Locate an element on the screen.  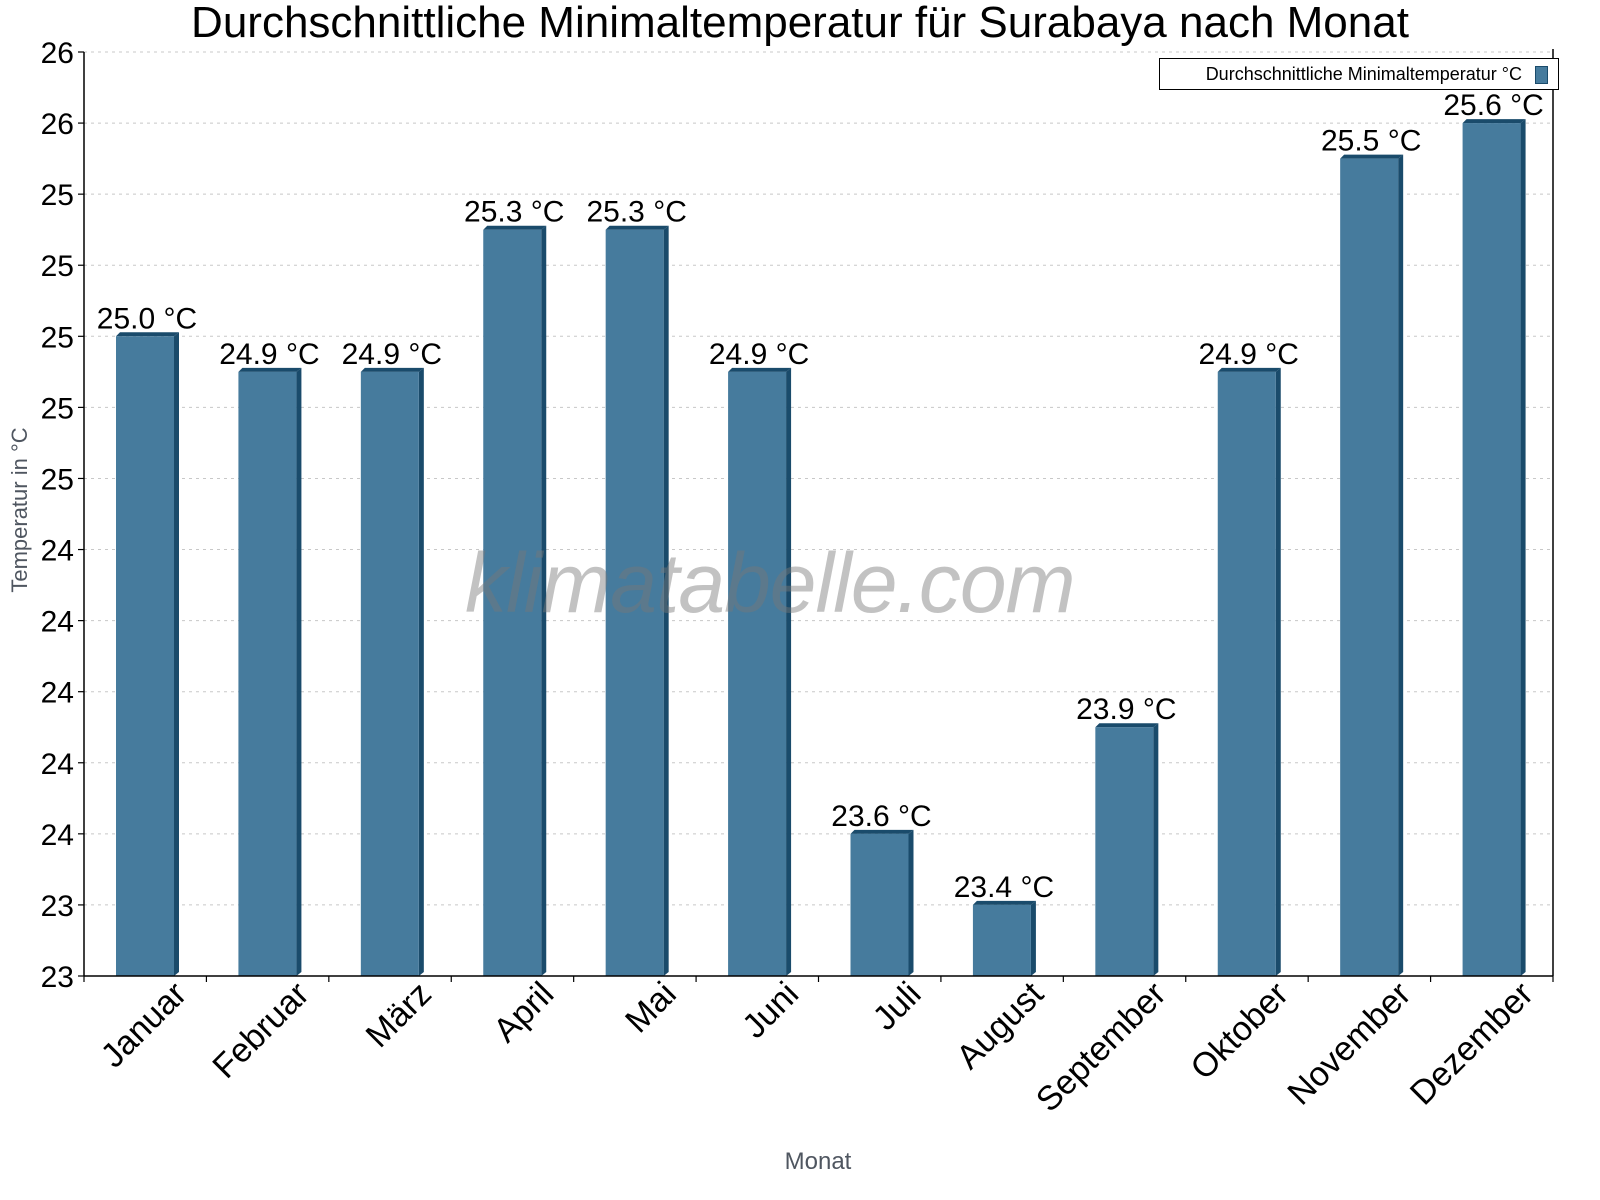
legend-label: Durchschnittliche Minimaltemperatur °C is located at coordinates (1363, 74).